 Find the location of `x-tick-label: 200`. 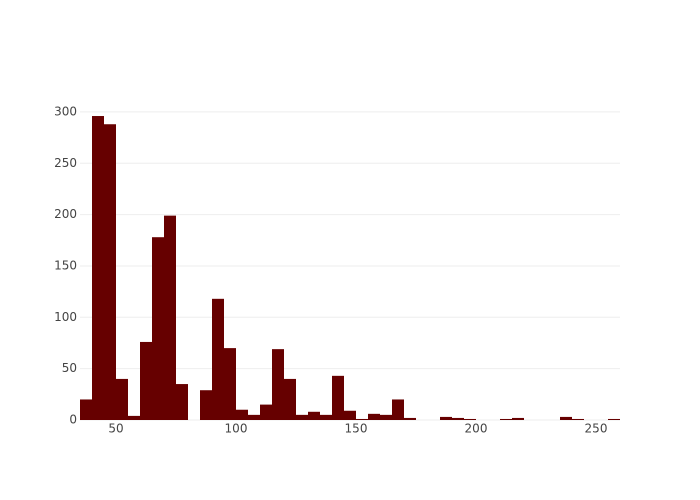

x-tick-label: 200 is located at coordinates (476, 429).